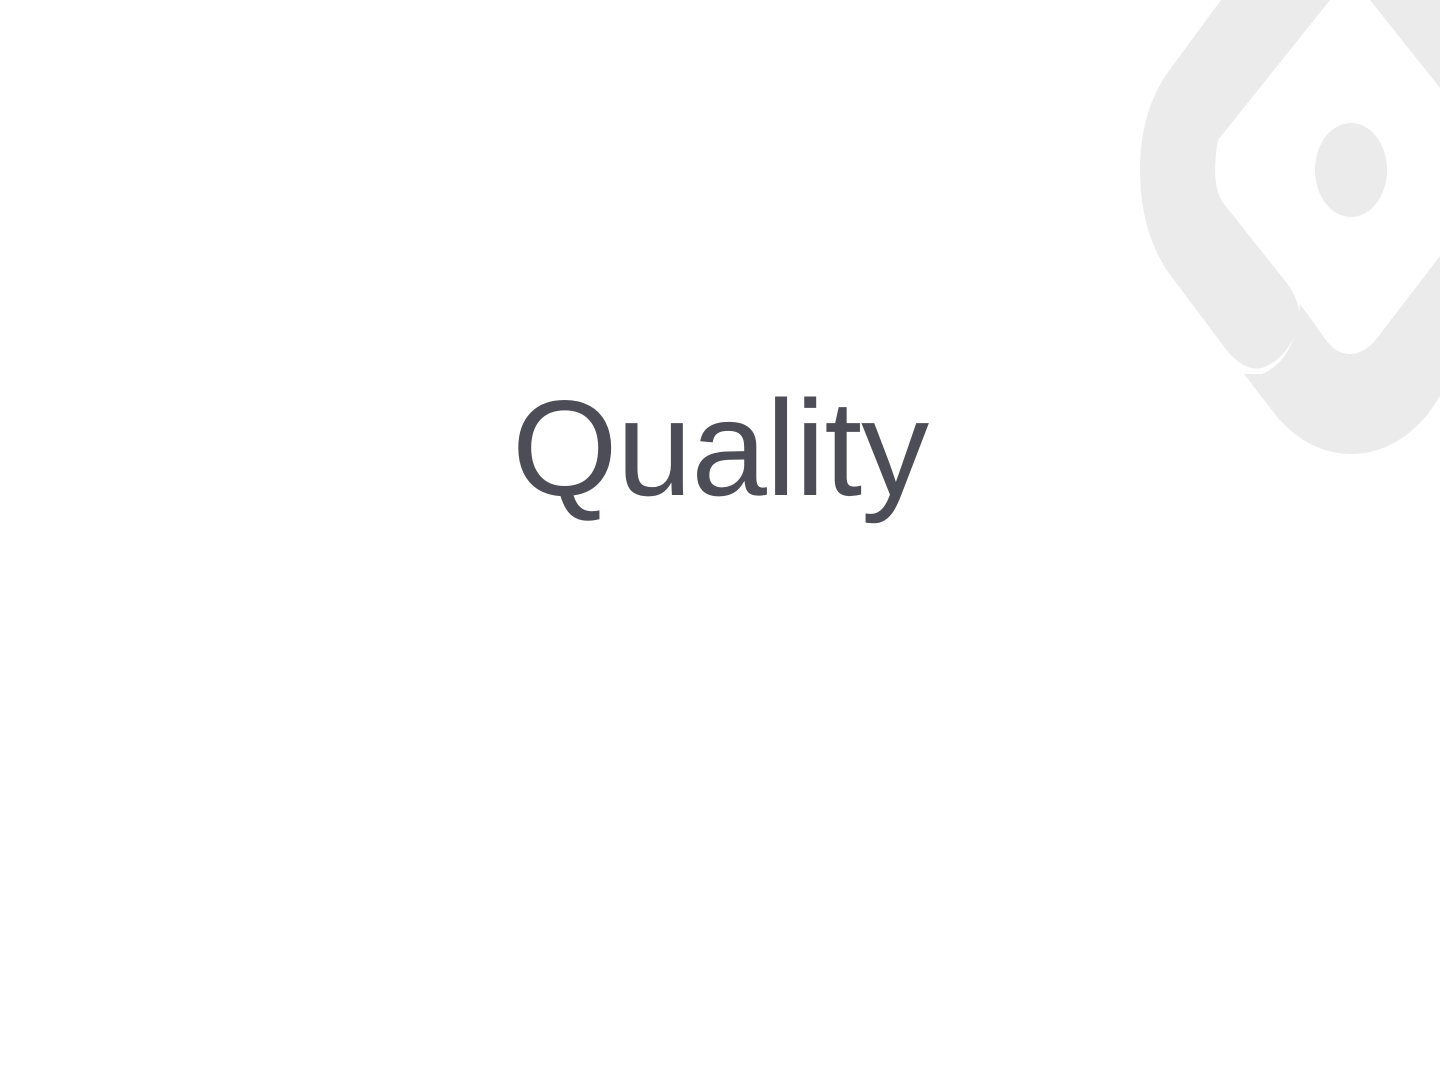 Image resolution: width=1440 pixels, height=1080 pixels. What do you see at coordinates (1235, 184) in the screenshot?
I see `watermark-outer-band` at bounding box center [1235, 184].